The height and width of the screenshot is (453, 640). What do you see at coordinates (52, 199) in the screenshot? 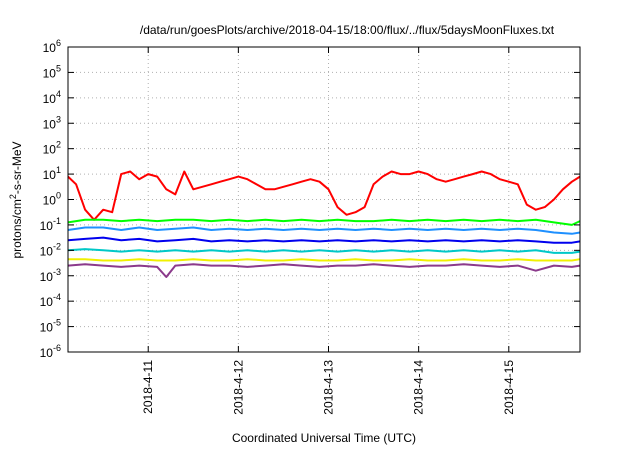
I see `y-tick-label: 10⁰` at bounding box center [52, 199].